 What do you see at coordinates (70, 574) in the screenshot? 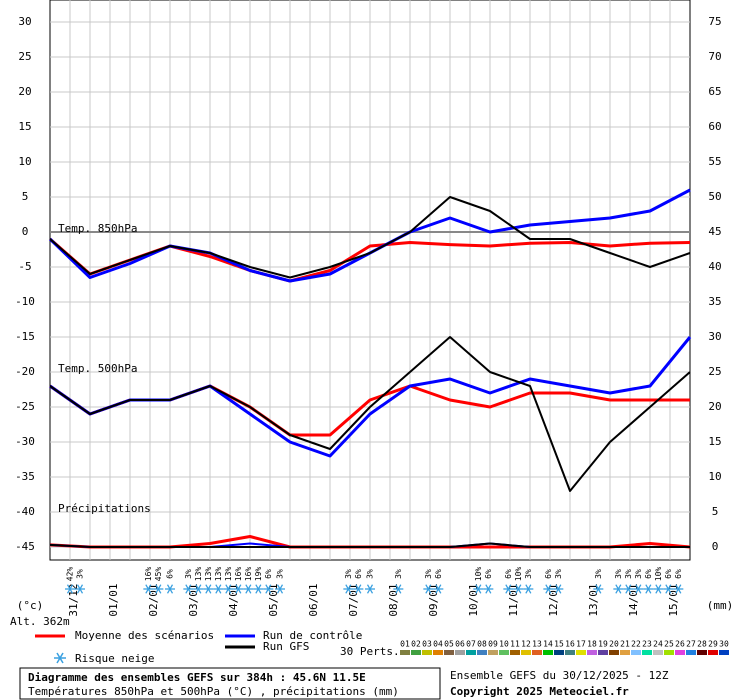
I see `snow-risk-label: 42%` at bounding box center [70, 574].